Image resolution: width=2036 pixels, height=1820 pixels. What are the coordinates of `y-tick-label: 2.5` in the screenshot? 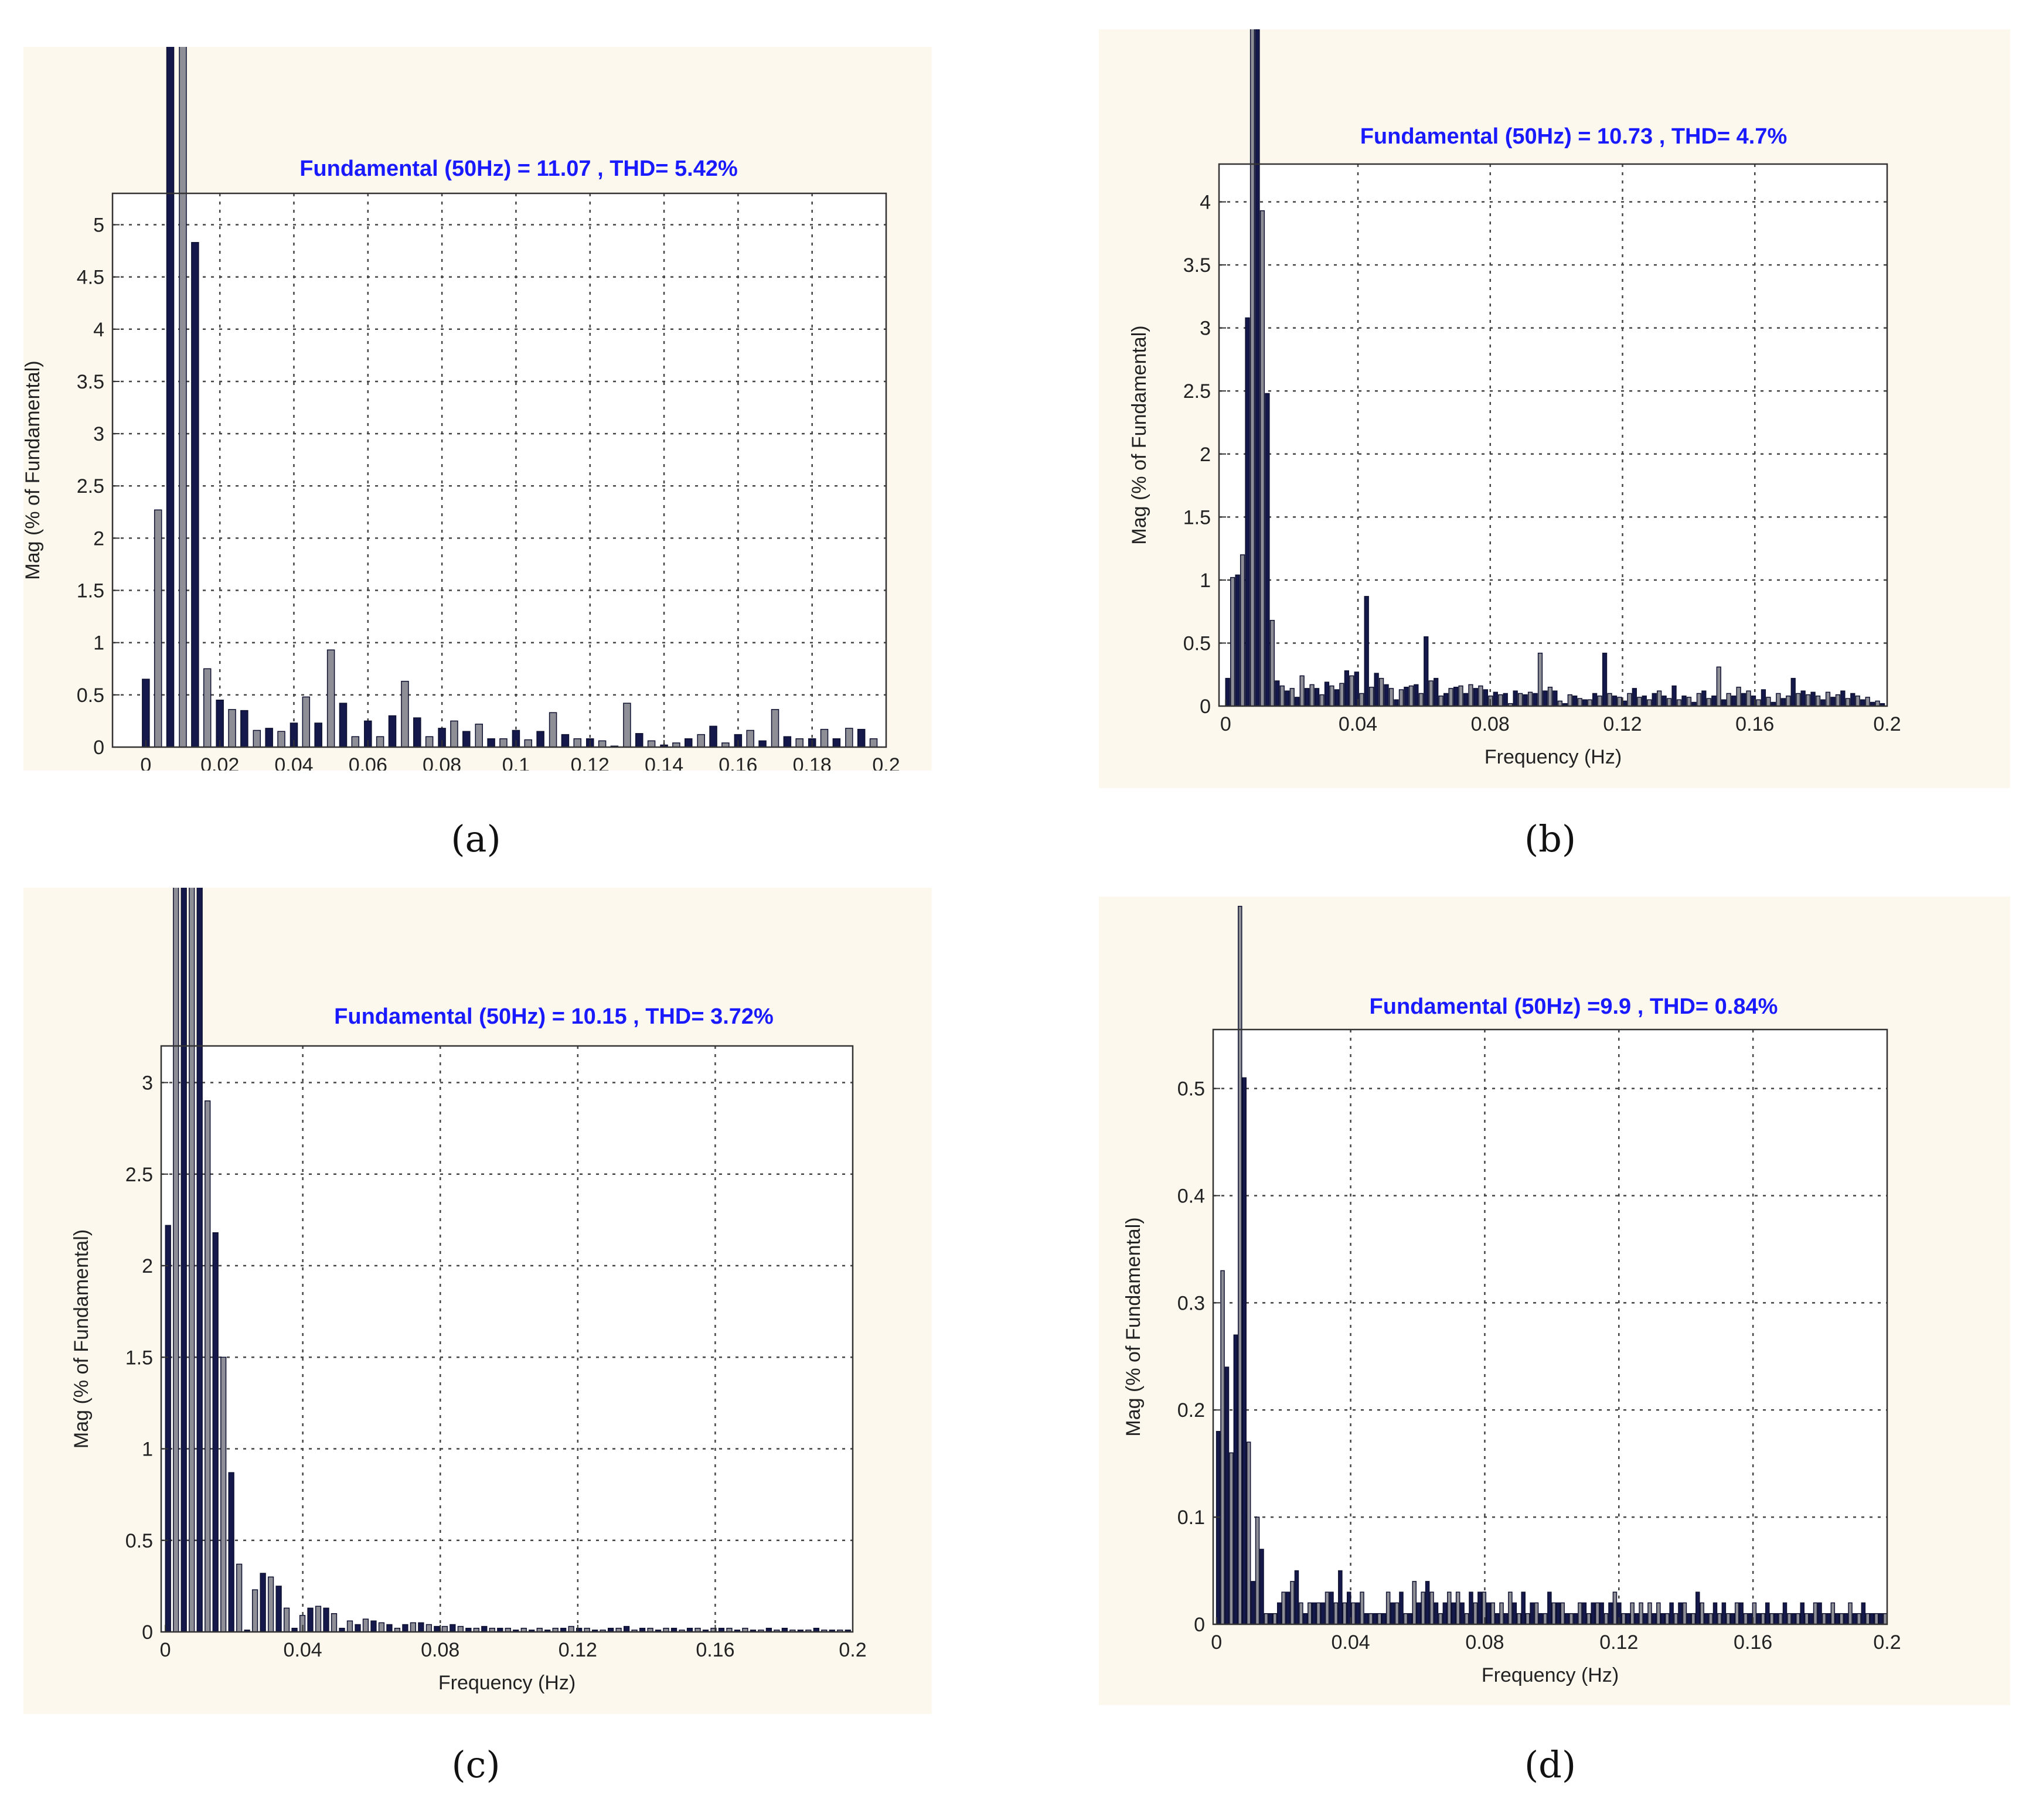 It's located at (139, 1175).